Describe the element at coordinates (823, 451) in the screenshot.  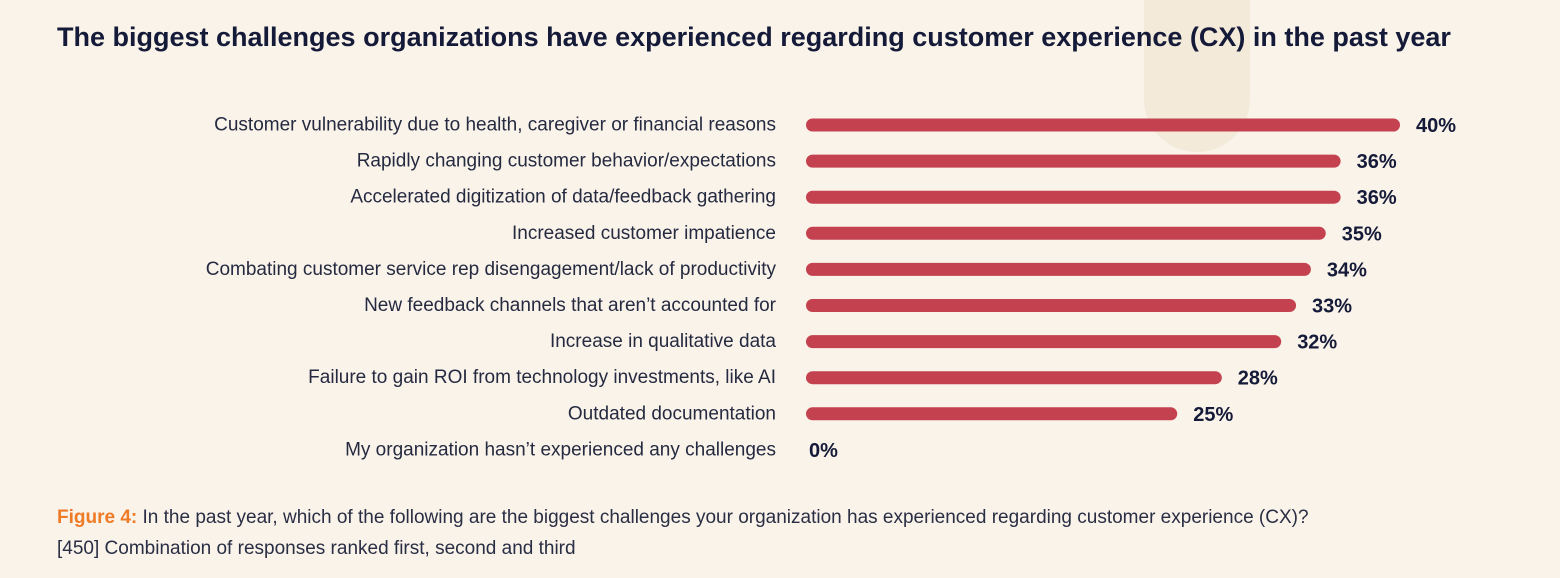
I see `value-label: 0%` at that location.